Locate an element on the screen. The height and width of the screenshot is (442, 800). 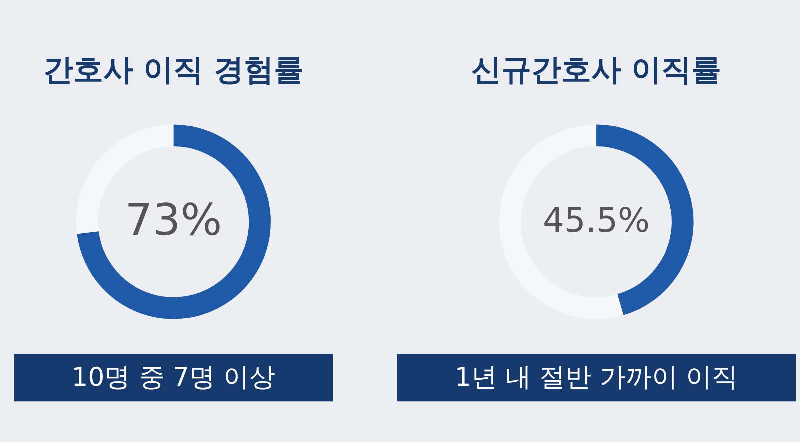
text: 10명 중 7명 이상 is located at coordinates (174, 377).